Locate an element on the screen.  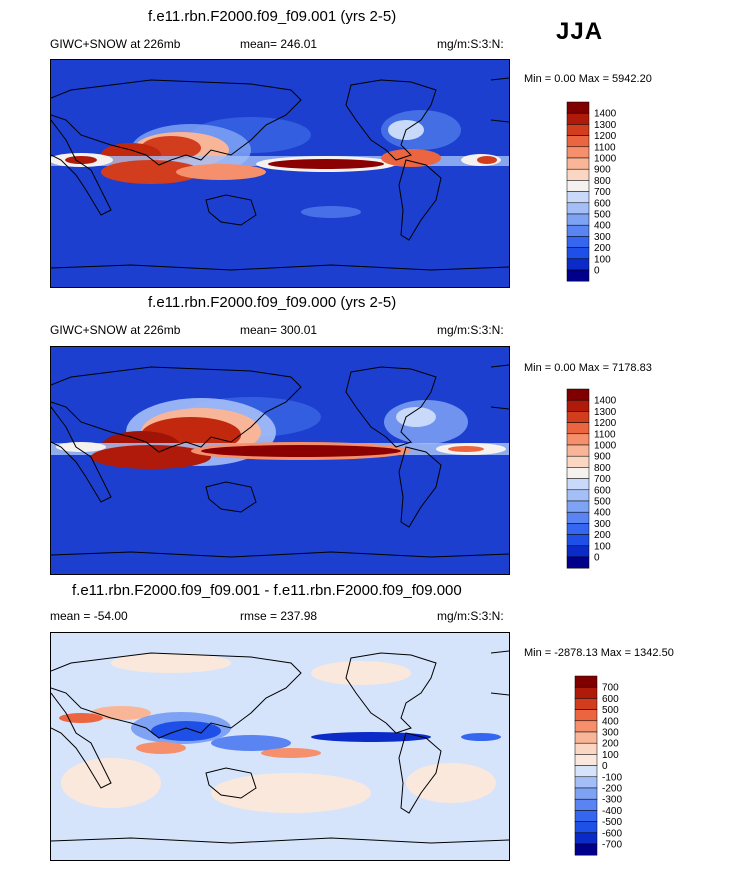
panel-3-coastlines is located at coordinates (280, 747).